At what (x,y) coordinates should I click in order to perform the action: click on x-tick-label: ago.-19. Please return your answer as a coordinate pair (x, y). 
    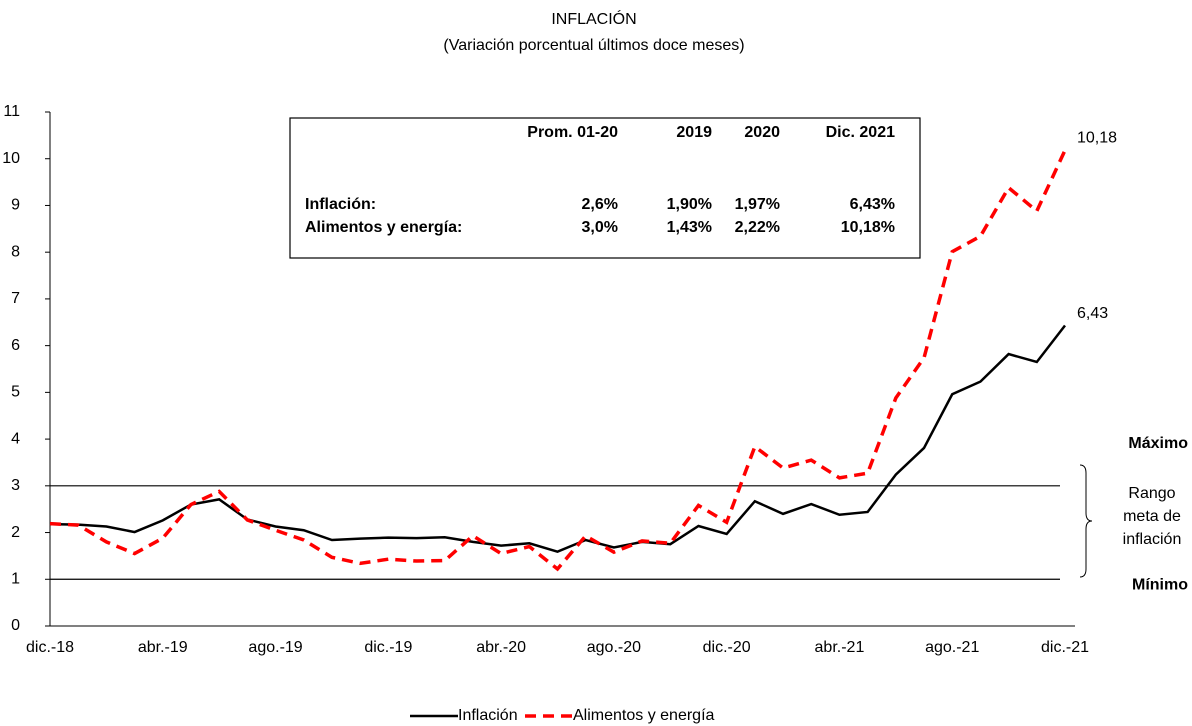
    Looking at the image, I should click on (275, 647).